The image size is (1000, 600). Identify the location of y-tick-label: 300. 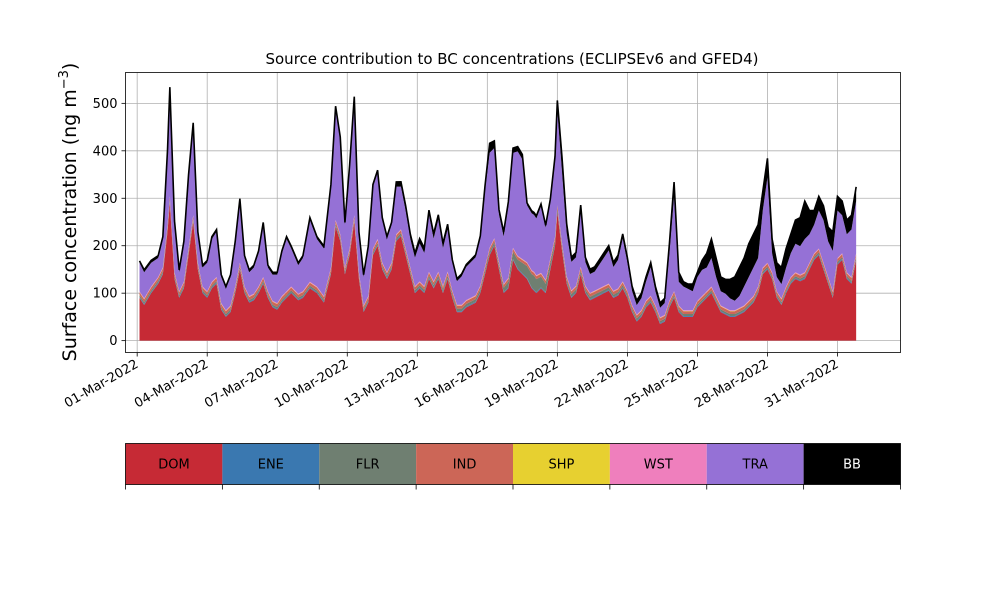
(105, 199).